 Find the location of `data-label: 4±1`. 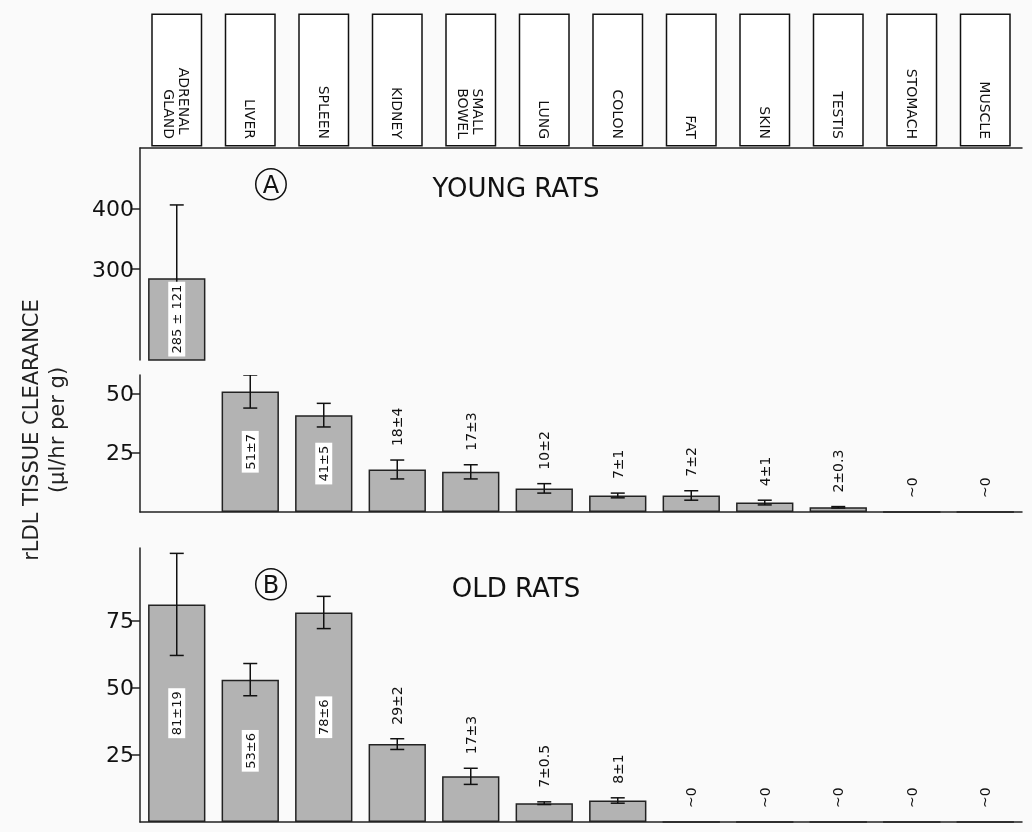

data-label: 4±1 is located at coordinates (764, 471).